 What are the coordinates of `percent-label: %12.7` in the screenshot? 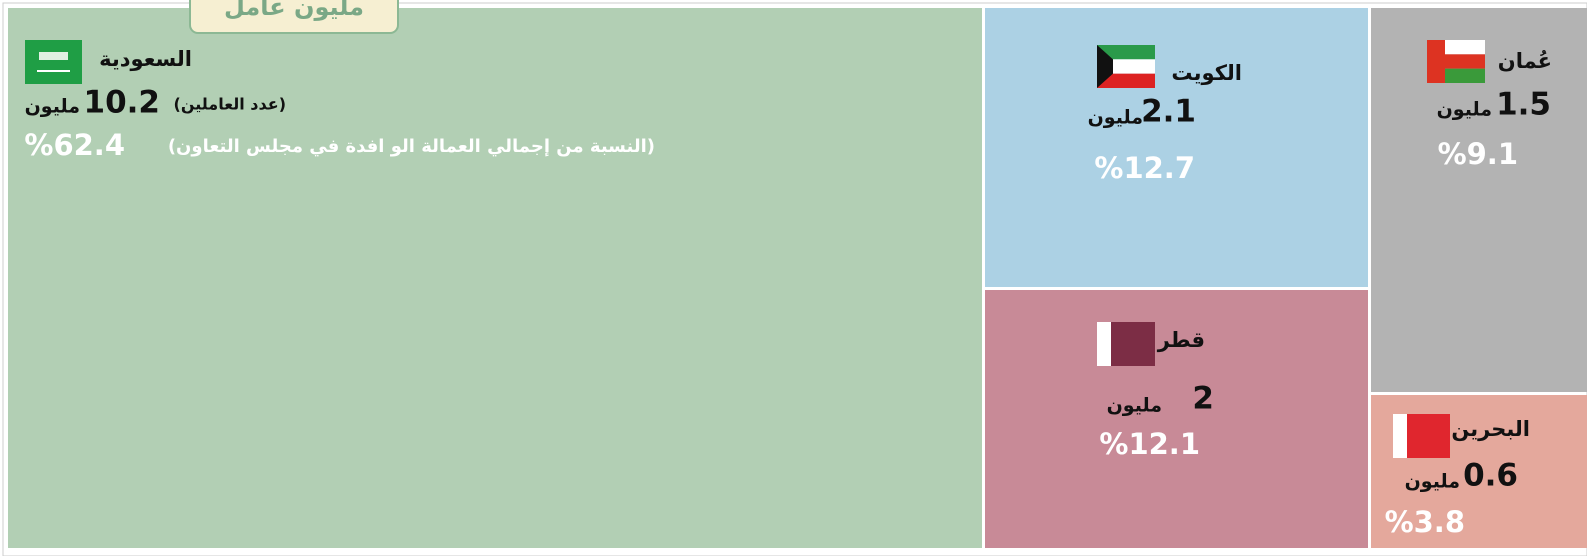 It's located at (1144, 168).